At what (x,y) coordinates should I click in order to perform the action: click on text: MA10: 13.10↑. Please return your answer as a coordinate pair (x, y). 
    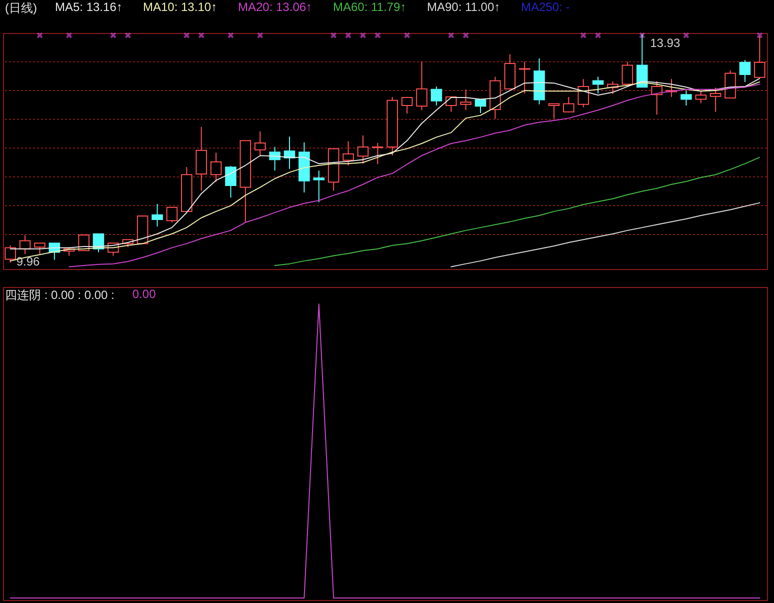
    Looking at the image, I should click on (180, 7).